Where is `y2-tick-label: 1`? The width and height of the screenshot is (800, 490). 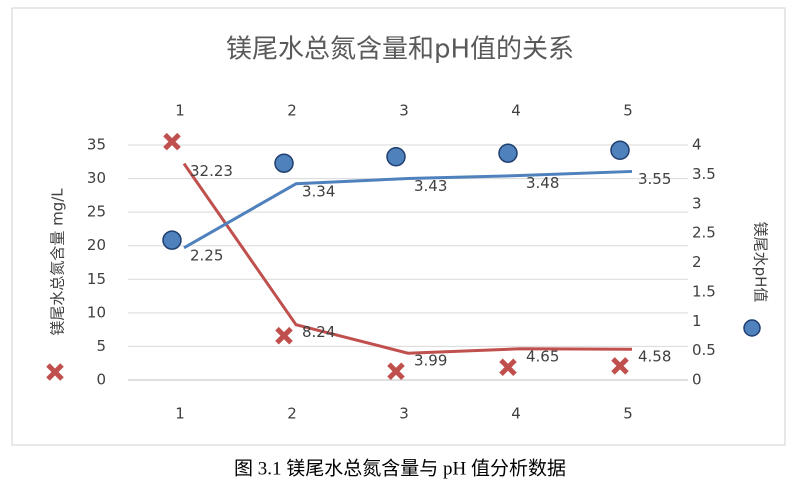
y2-tick-label: 1 is located at coordinates (697, 321).